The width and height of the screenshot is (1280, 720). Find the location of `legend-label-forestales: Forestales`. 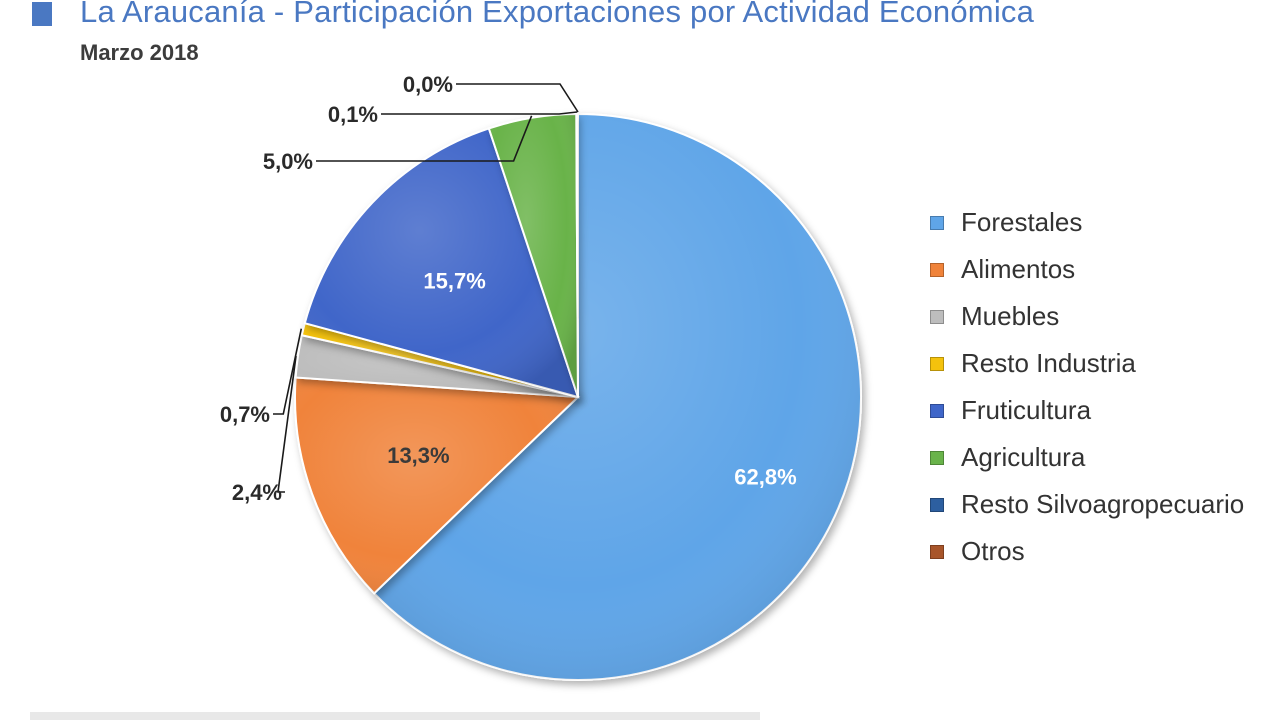

legend-label-forestales: Forestales is located at coordinates (1022, 222).